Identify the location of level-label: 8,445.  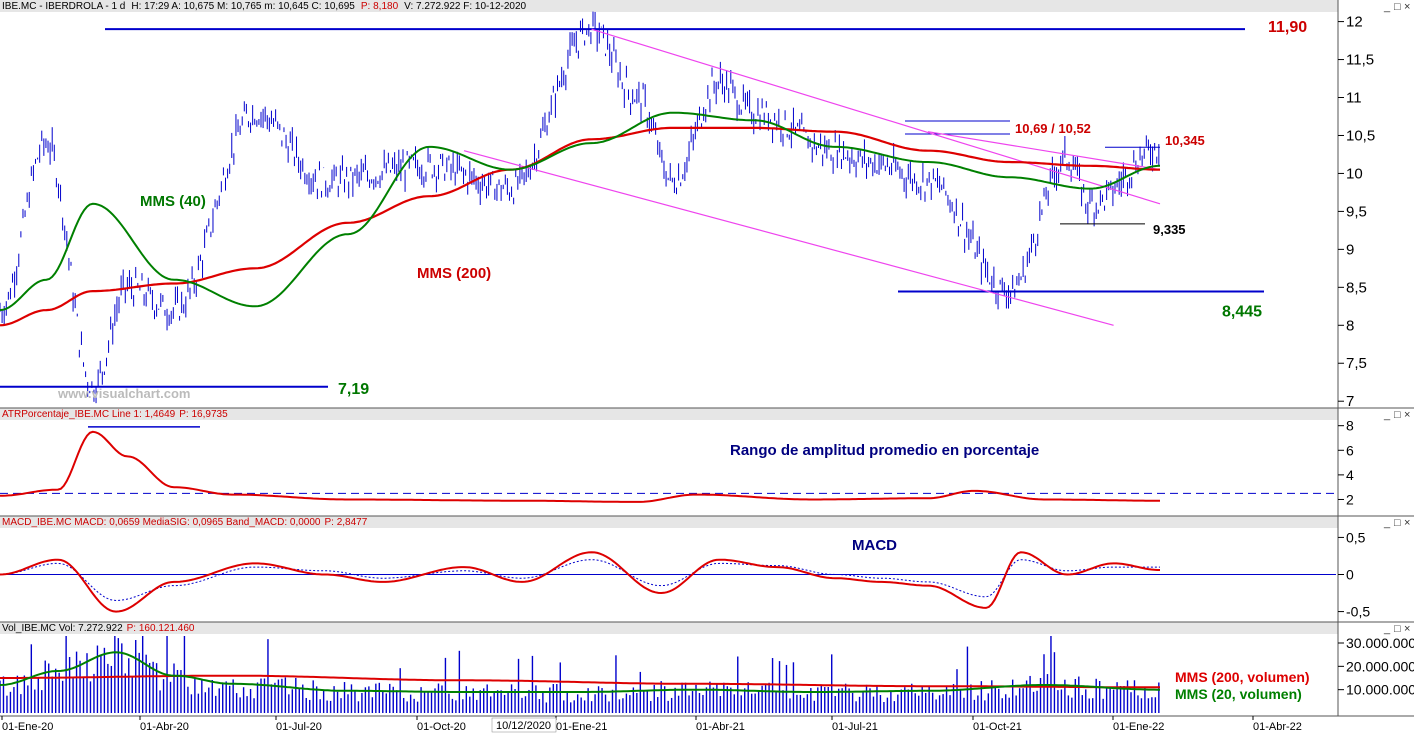
(1242, 311).